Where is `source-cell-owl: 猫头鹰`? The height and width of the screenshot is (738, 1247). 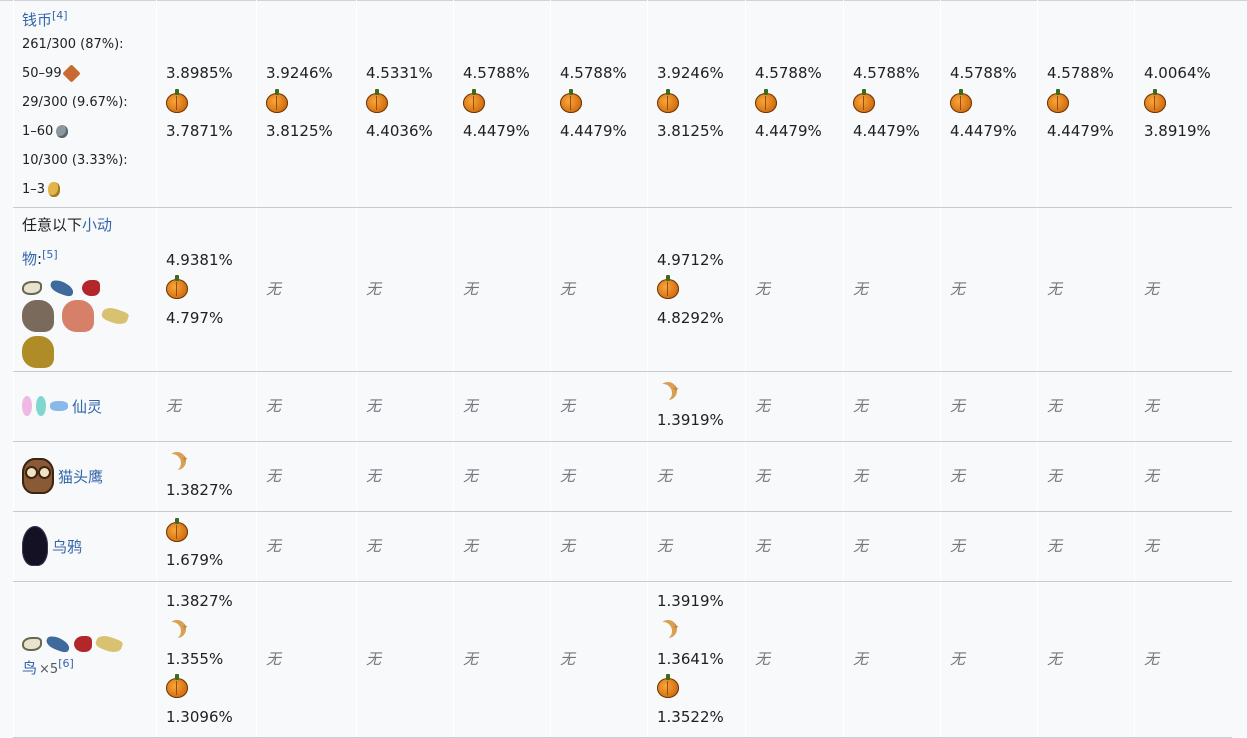 source-cell-owl: 猫头鹰 is located at coordinates (85, 476).